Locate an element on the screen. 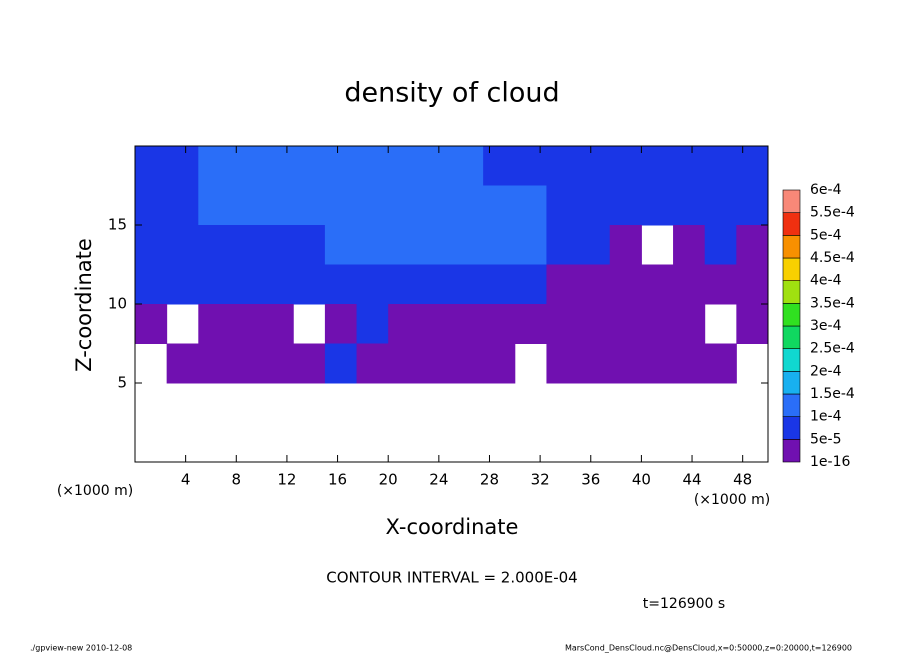  colorbar-label: 1e-16 is located at coordinates (830, 462).